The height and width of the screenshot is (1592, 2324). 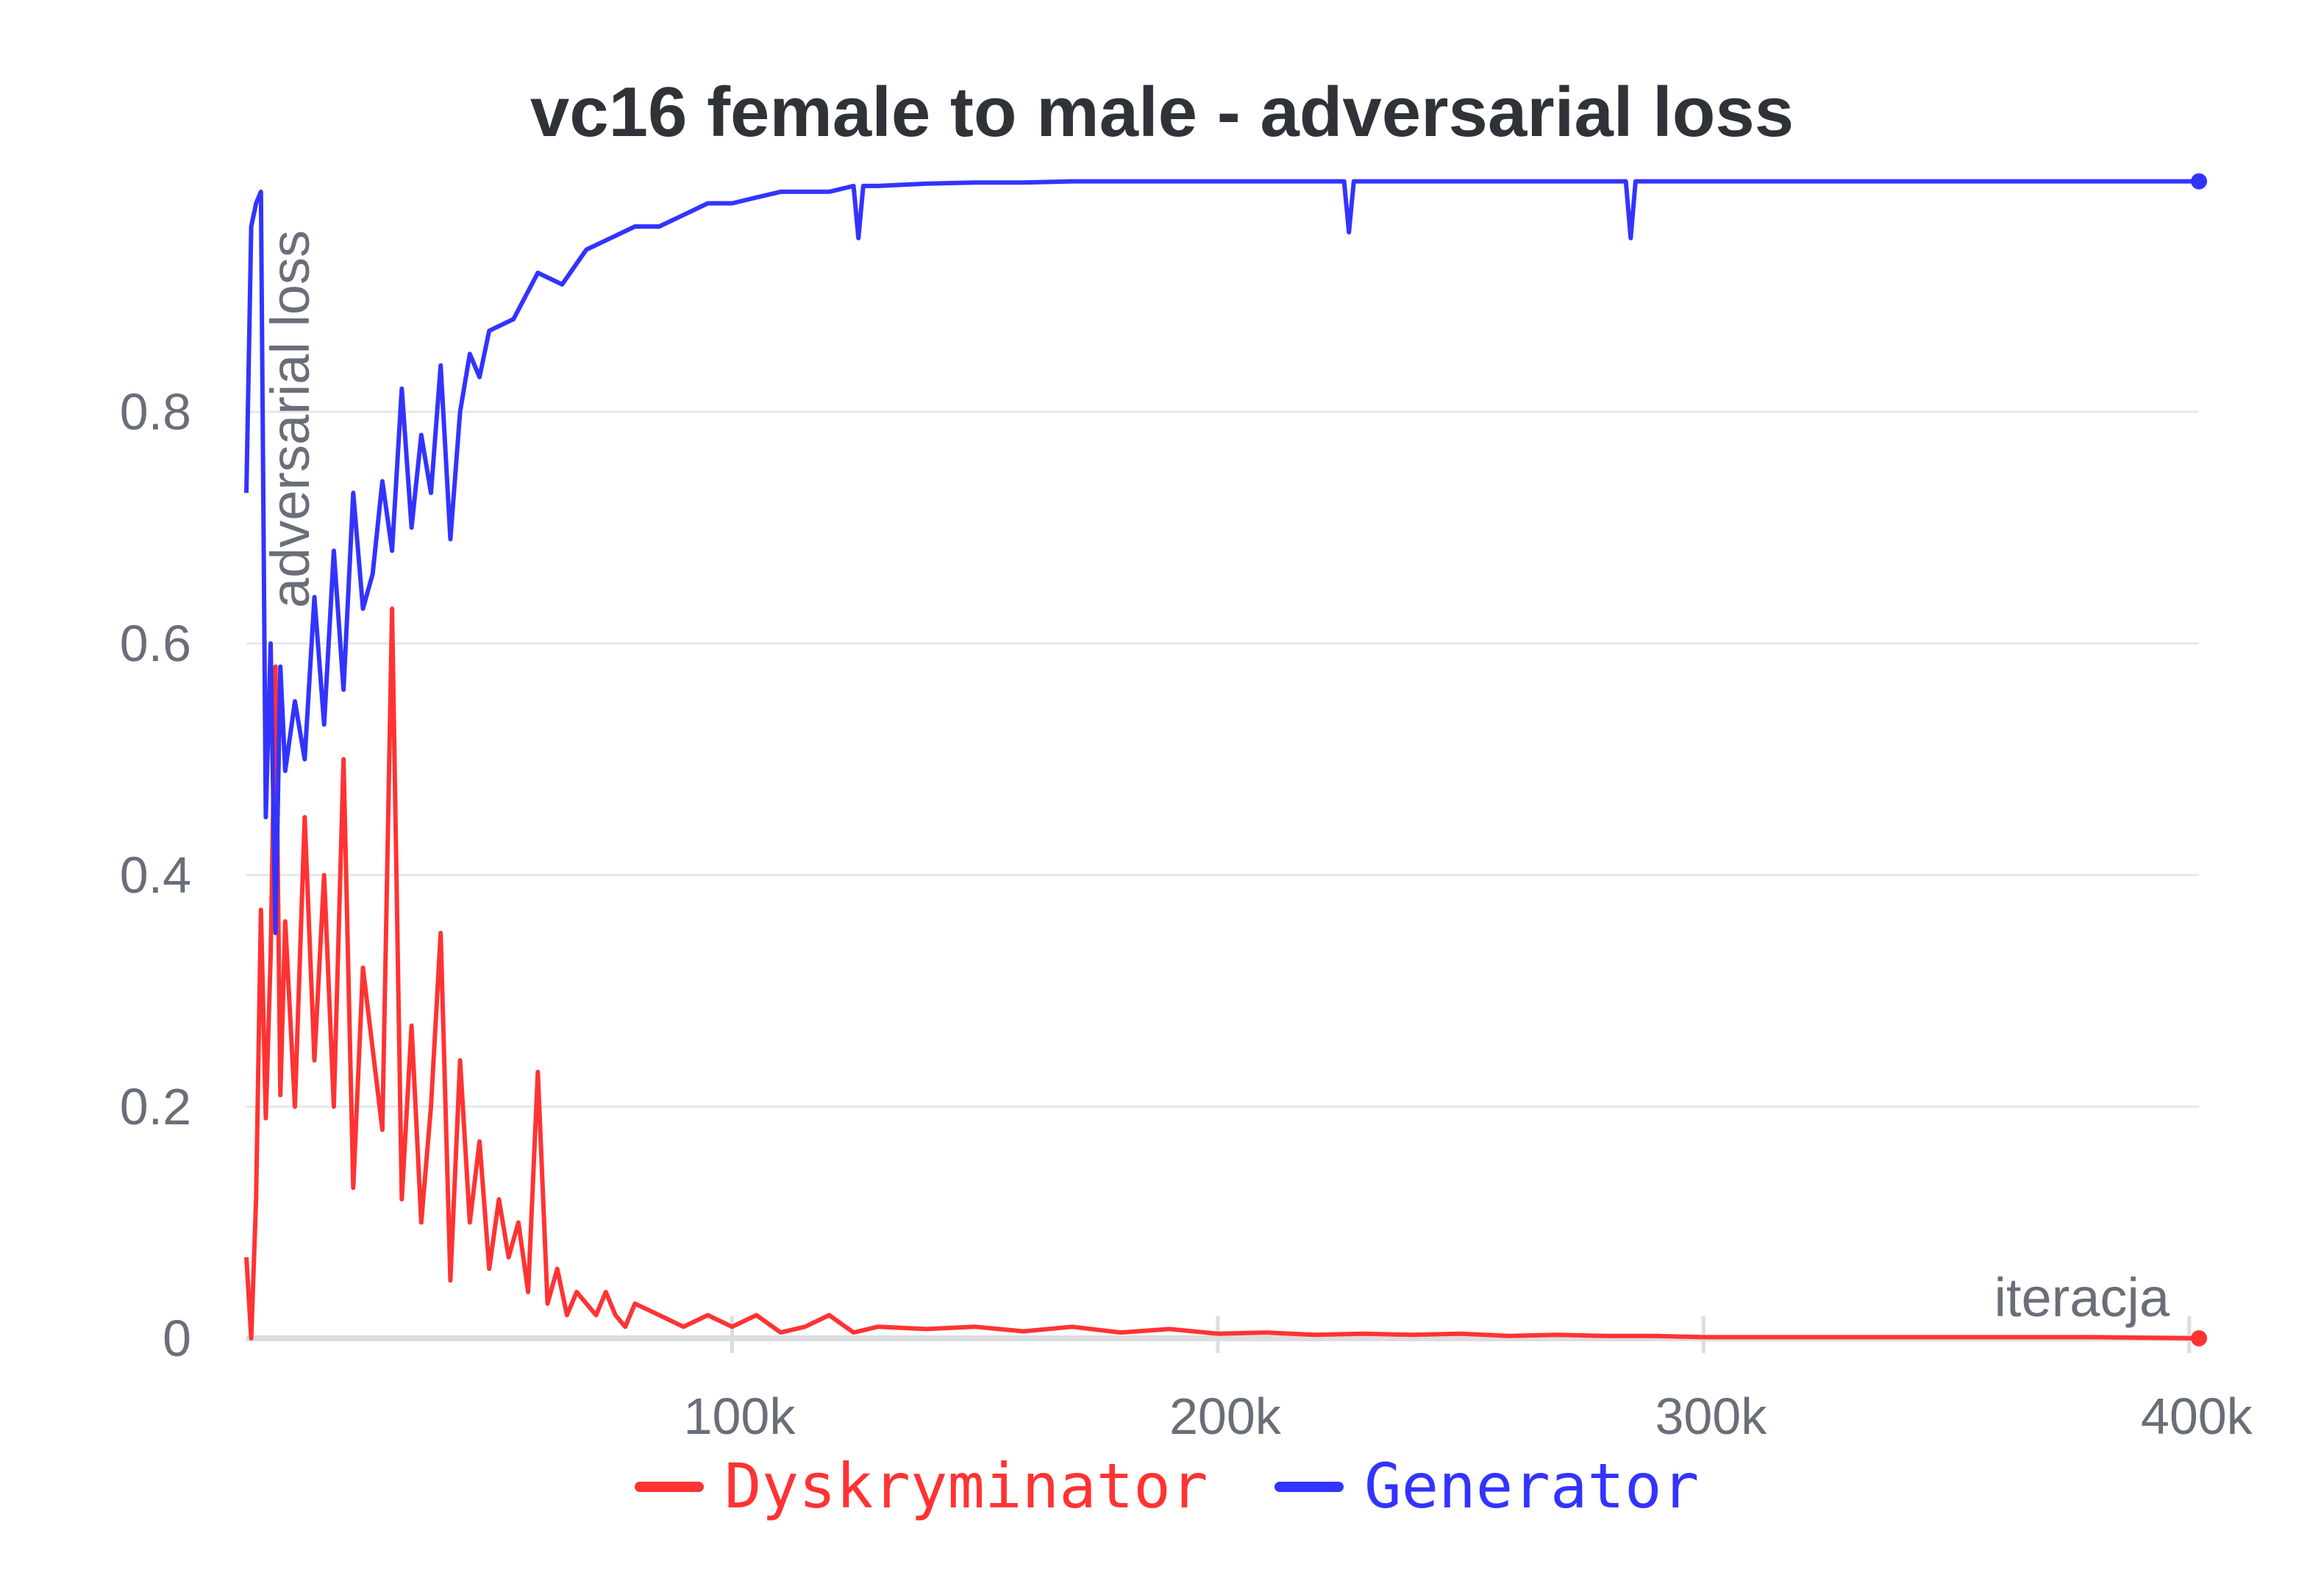 I want to click on y-tick-label: 0.2, so click(x=155, y=1106).